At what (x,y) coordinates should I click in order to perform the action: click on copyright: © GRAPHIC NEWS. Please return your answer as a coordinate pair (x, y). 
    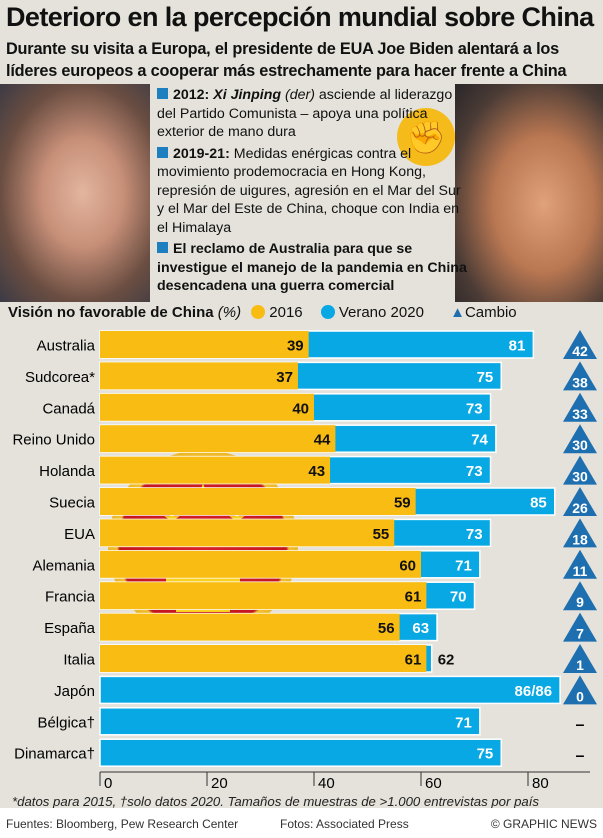
    Looking at the image, I should click on (543, 824).